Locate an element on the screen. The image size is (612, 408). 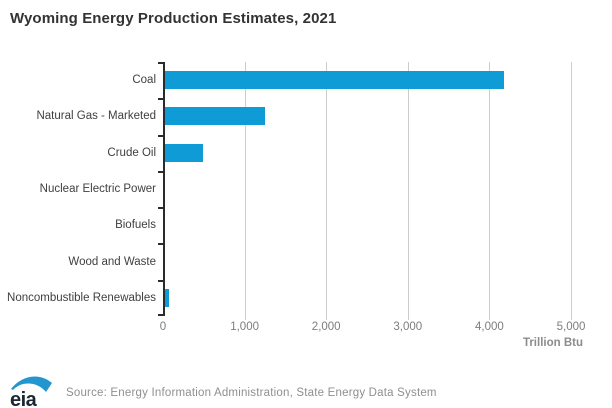
chart-row: Wood and Waste is located at coordinates (306, 261).